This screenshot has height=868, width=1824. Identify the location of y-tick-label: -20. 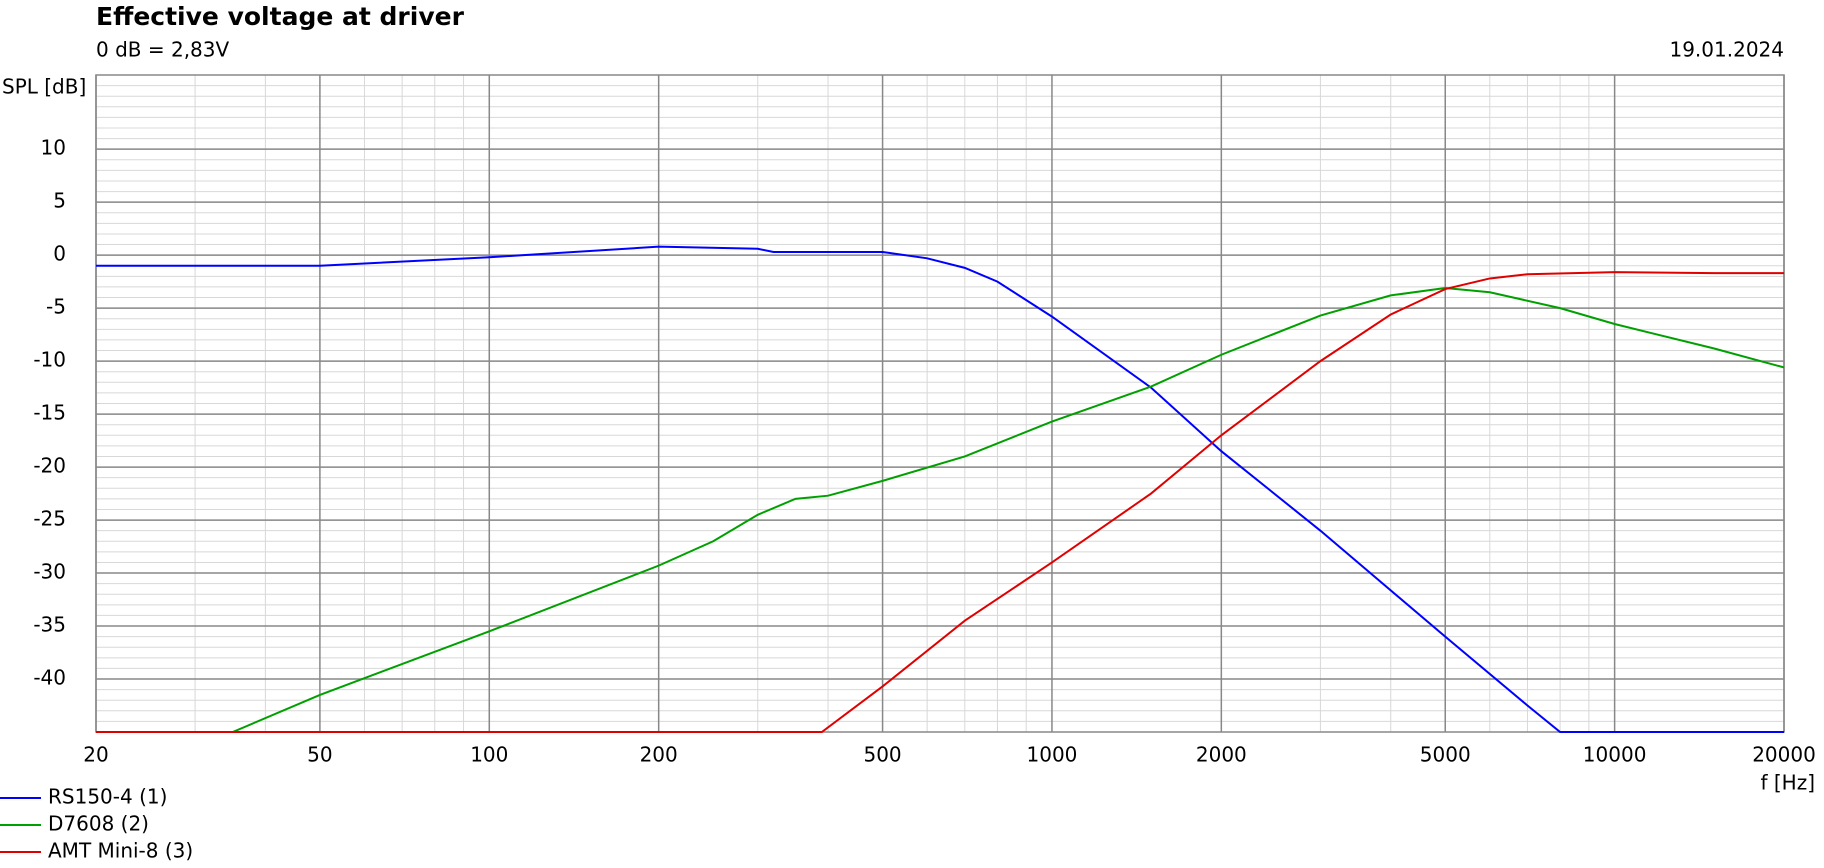
(49, 466).